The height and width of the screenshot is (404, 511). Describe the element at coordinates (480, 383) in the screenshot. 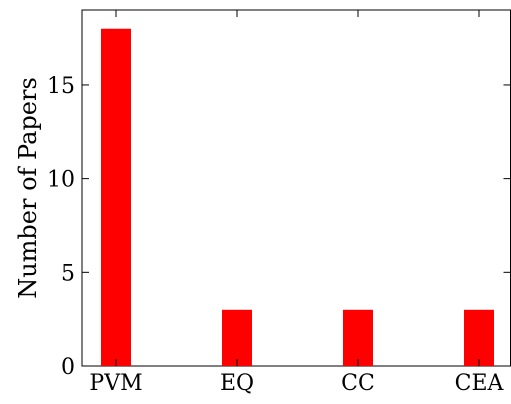

I see `x-tick-label: CEA` at that location.